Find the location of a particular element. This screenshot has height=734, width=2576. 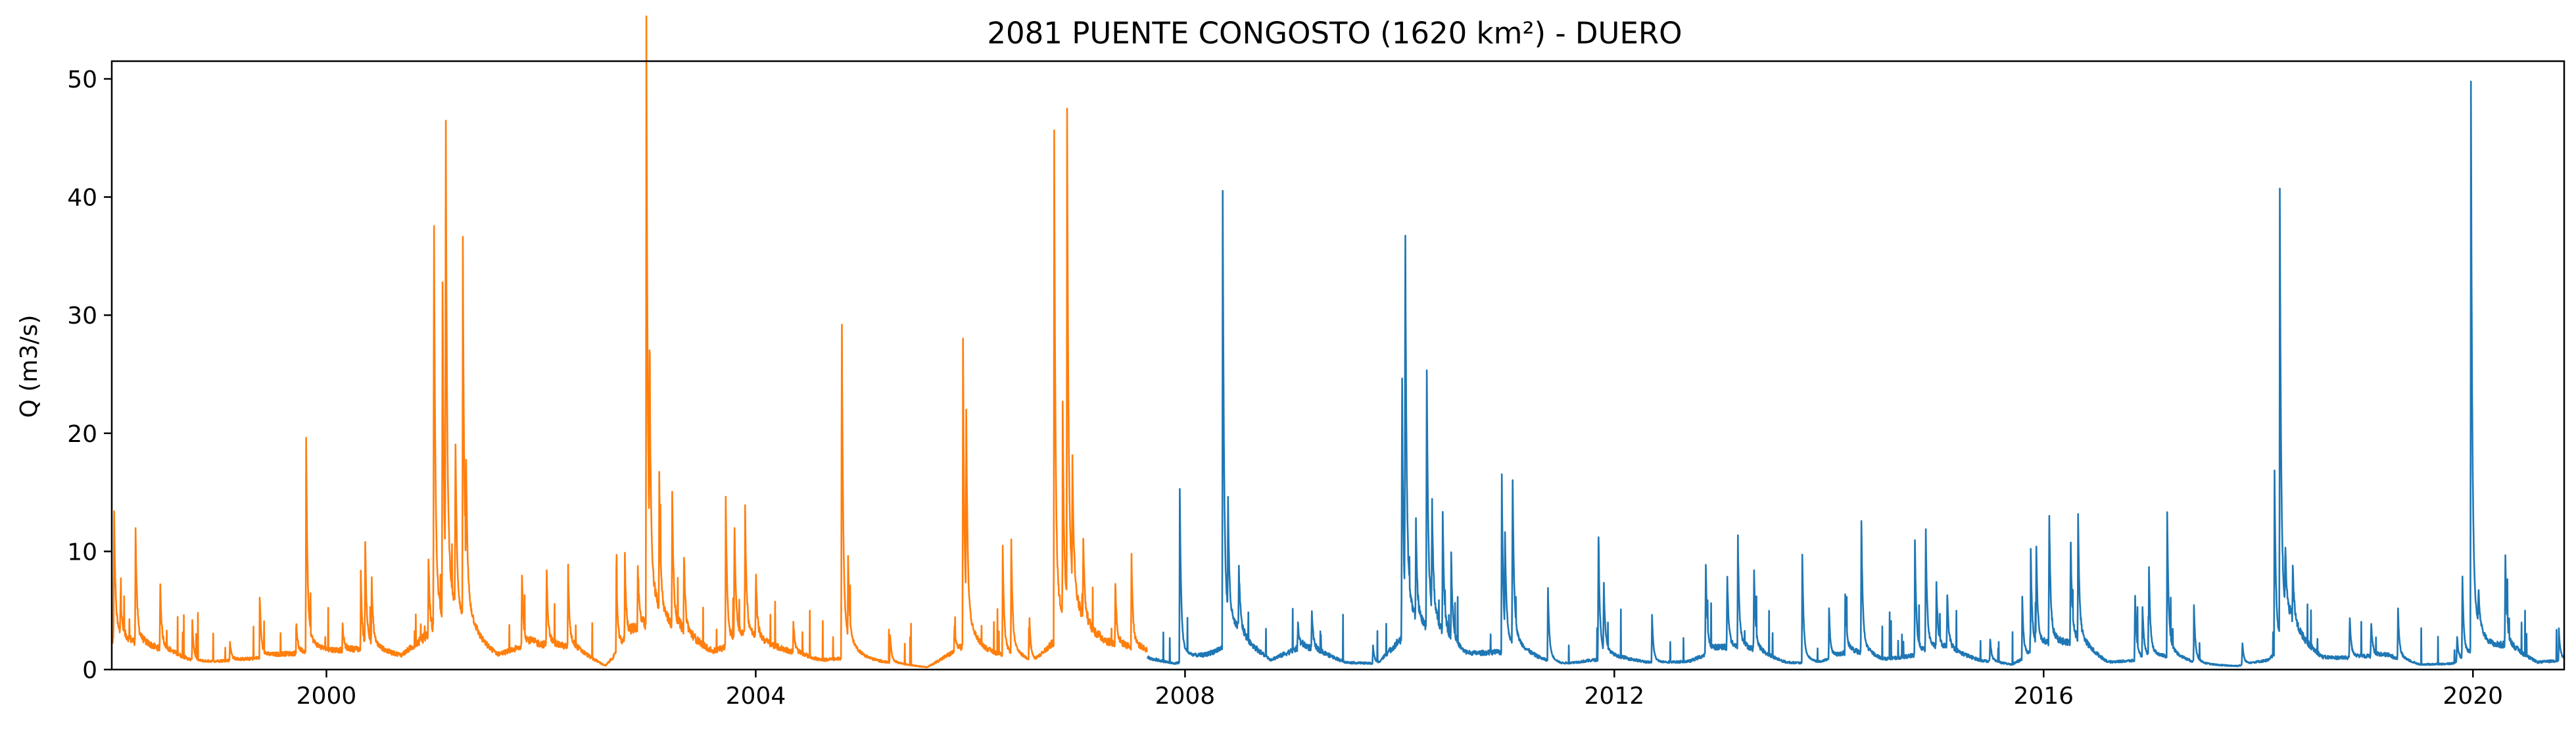

x-tick-label: 2016 is located at coordinates (2044, 697).